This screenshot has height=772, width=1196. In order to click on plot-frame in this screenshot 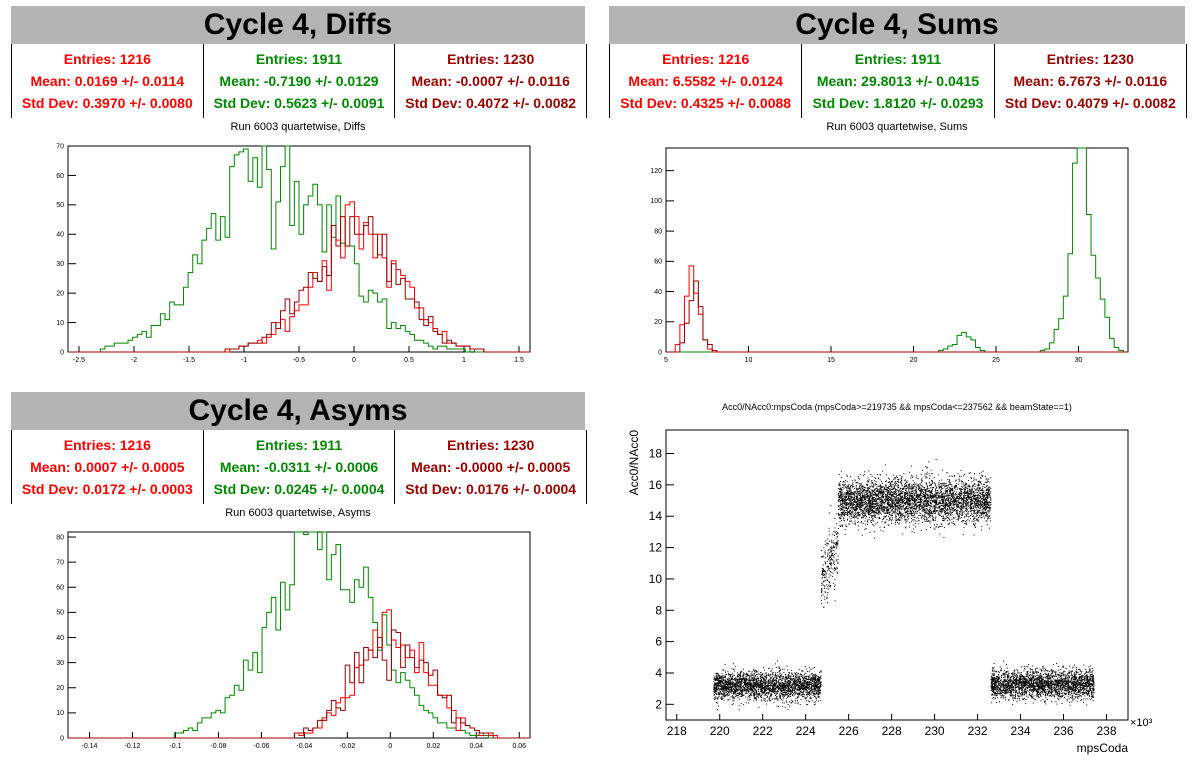, I will do `click(299, 635)`.